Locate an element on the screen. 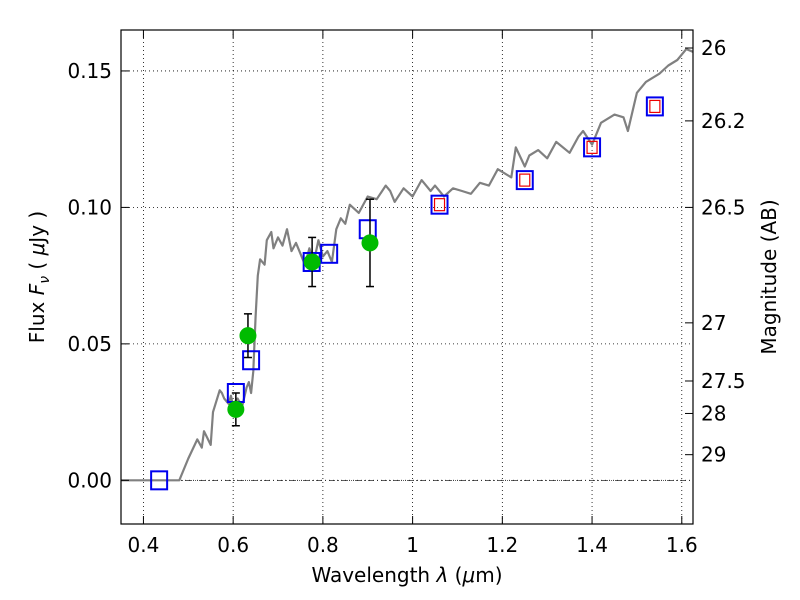 This screenshot has height=600, width=800. y-tick-label: 0.15 is located at coordinates (89, 71).